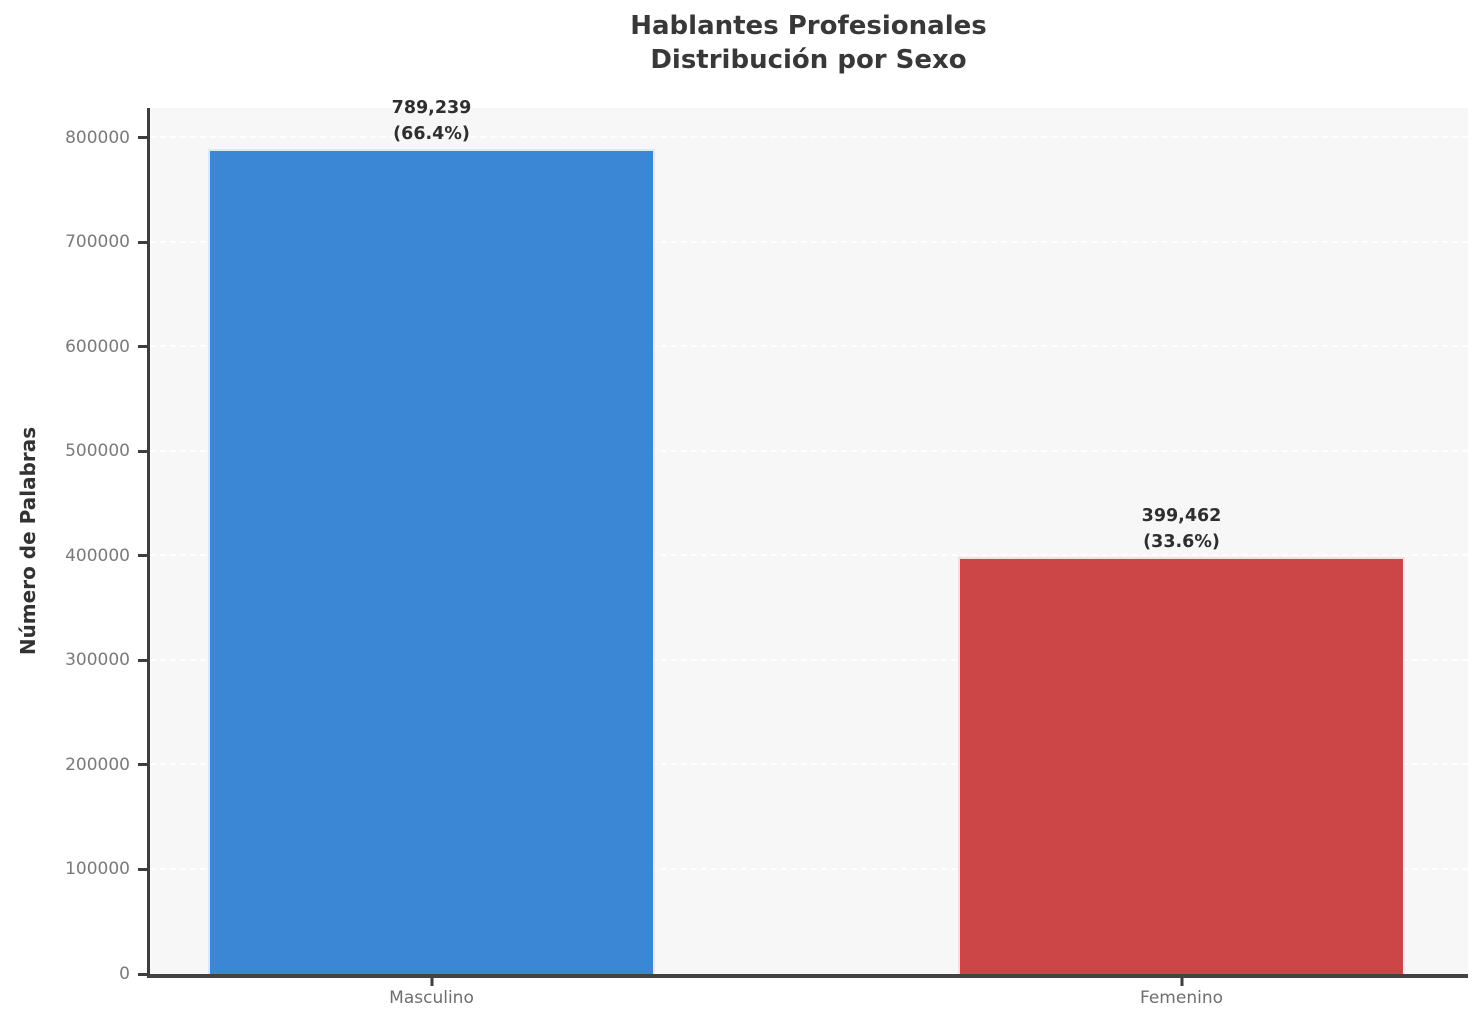 This screenshot has height=1026, width=1481. Describe the element at coordinates (97, 555) in the screenshot. I see `y-tick-label: 400000` at that location.